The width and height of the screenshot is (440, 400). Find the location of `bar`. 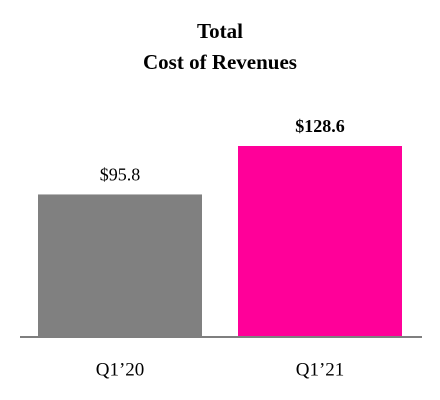

bar is located at coordinates (120, 265).